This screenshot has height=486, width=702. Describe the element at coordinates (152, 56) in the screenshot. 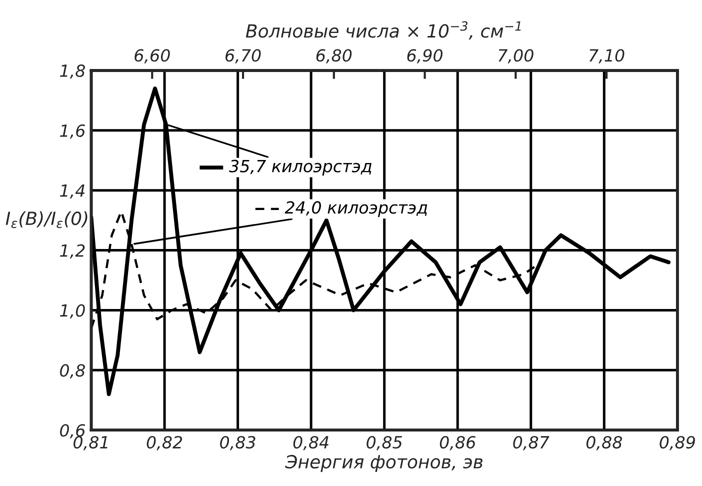

I see `x2-tick-label: 6,60` at that location.